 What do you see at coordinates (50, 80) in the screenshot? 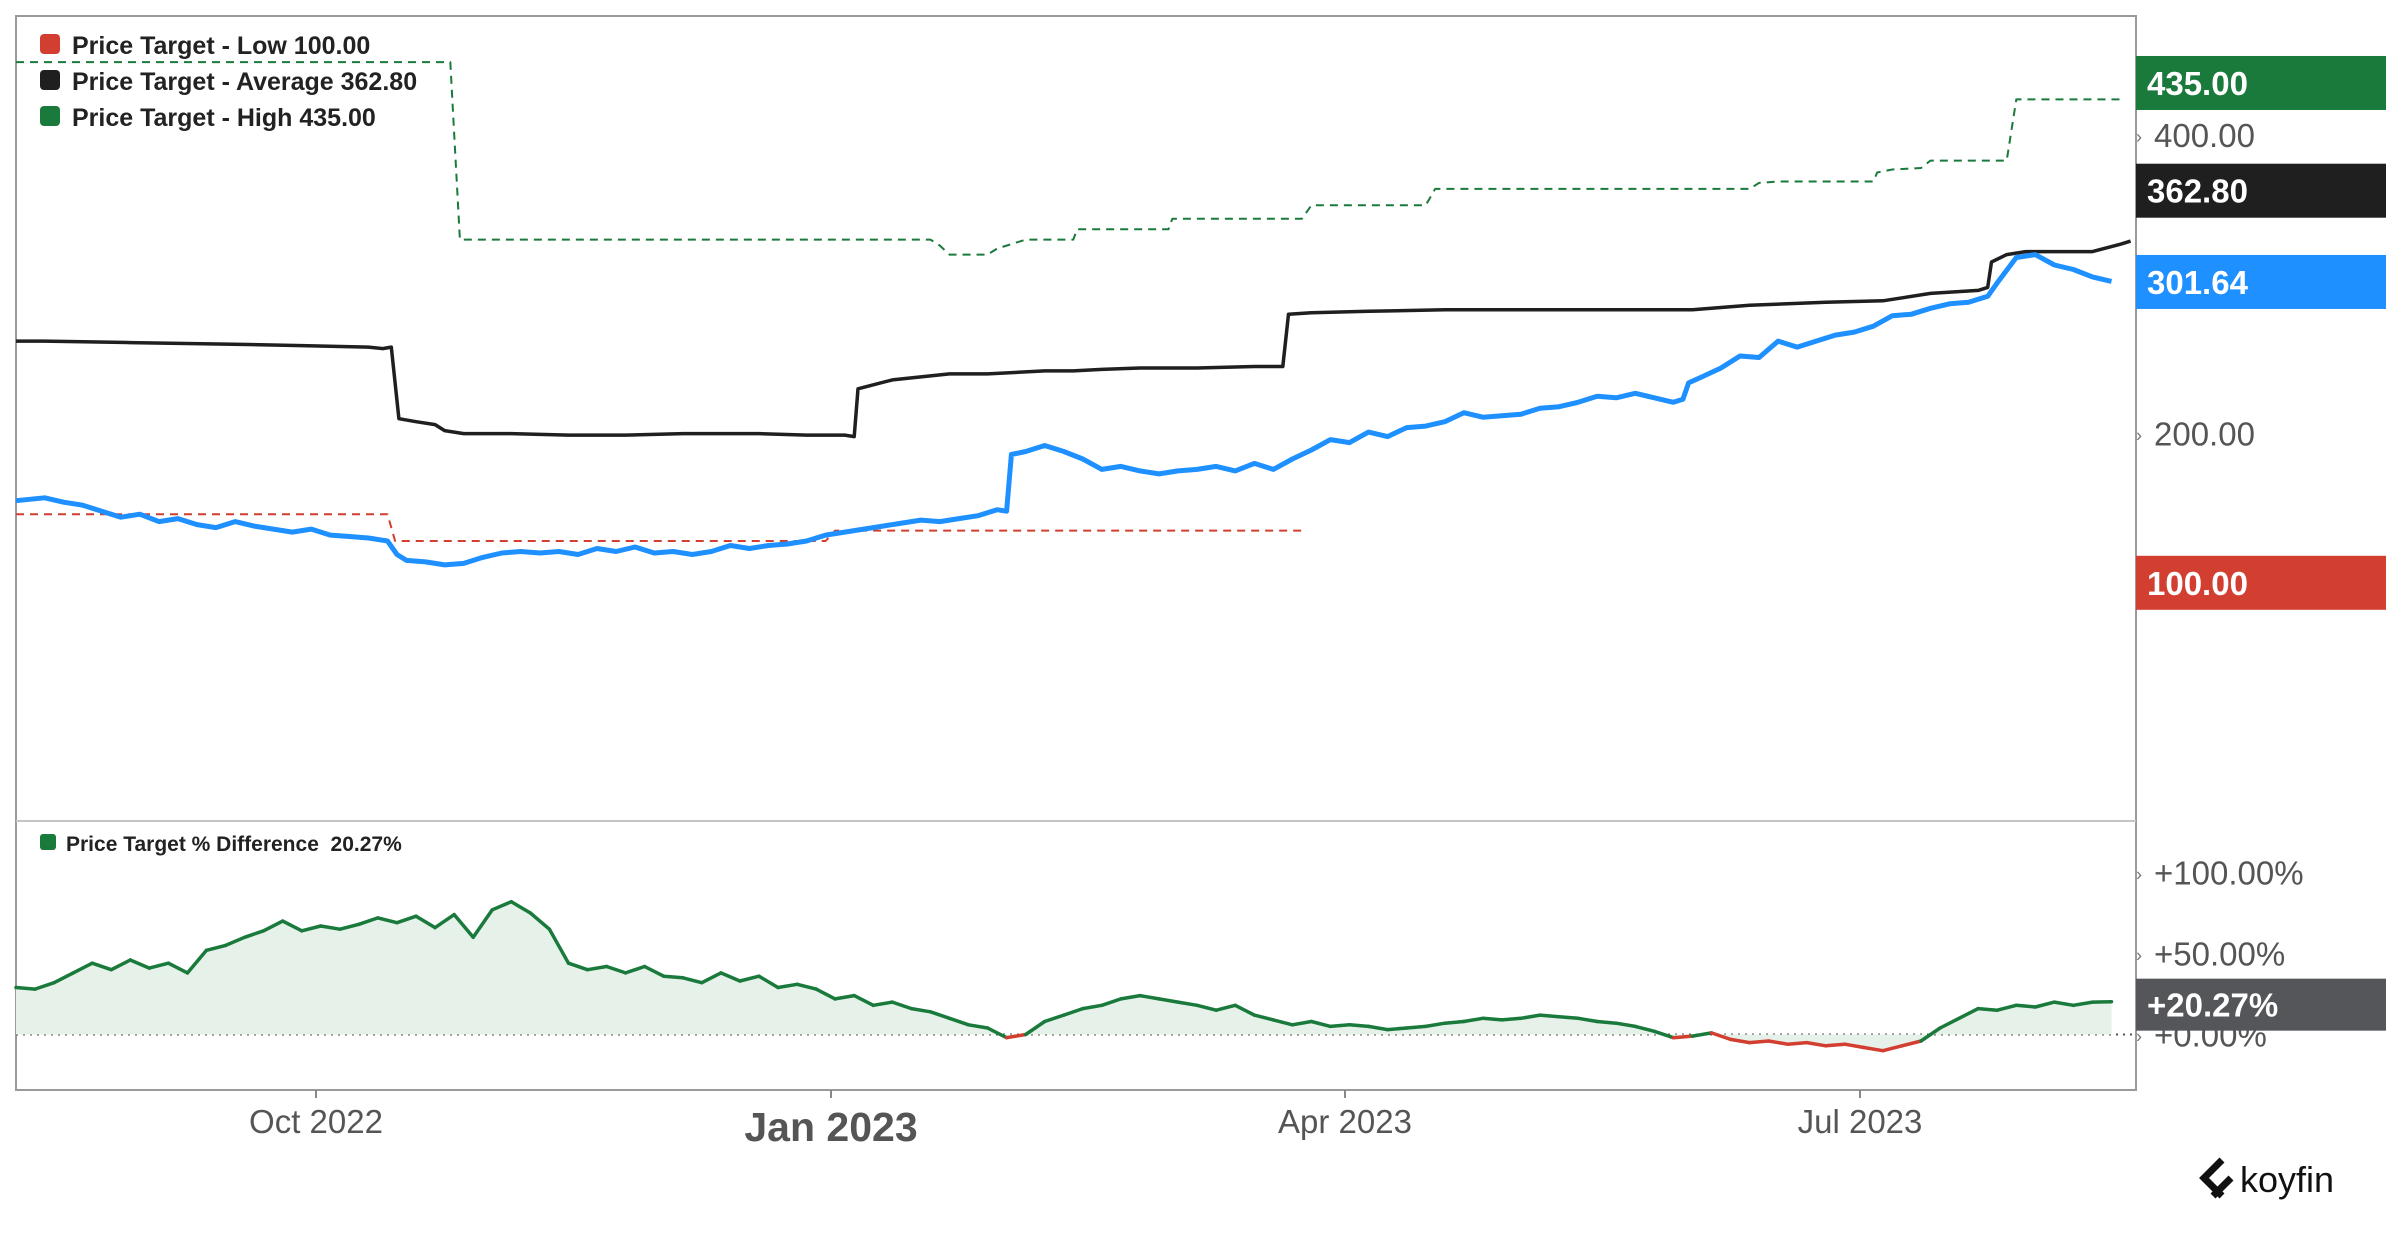
I see `legend-swatch-average` at bounding box center [50, 80].